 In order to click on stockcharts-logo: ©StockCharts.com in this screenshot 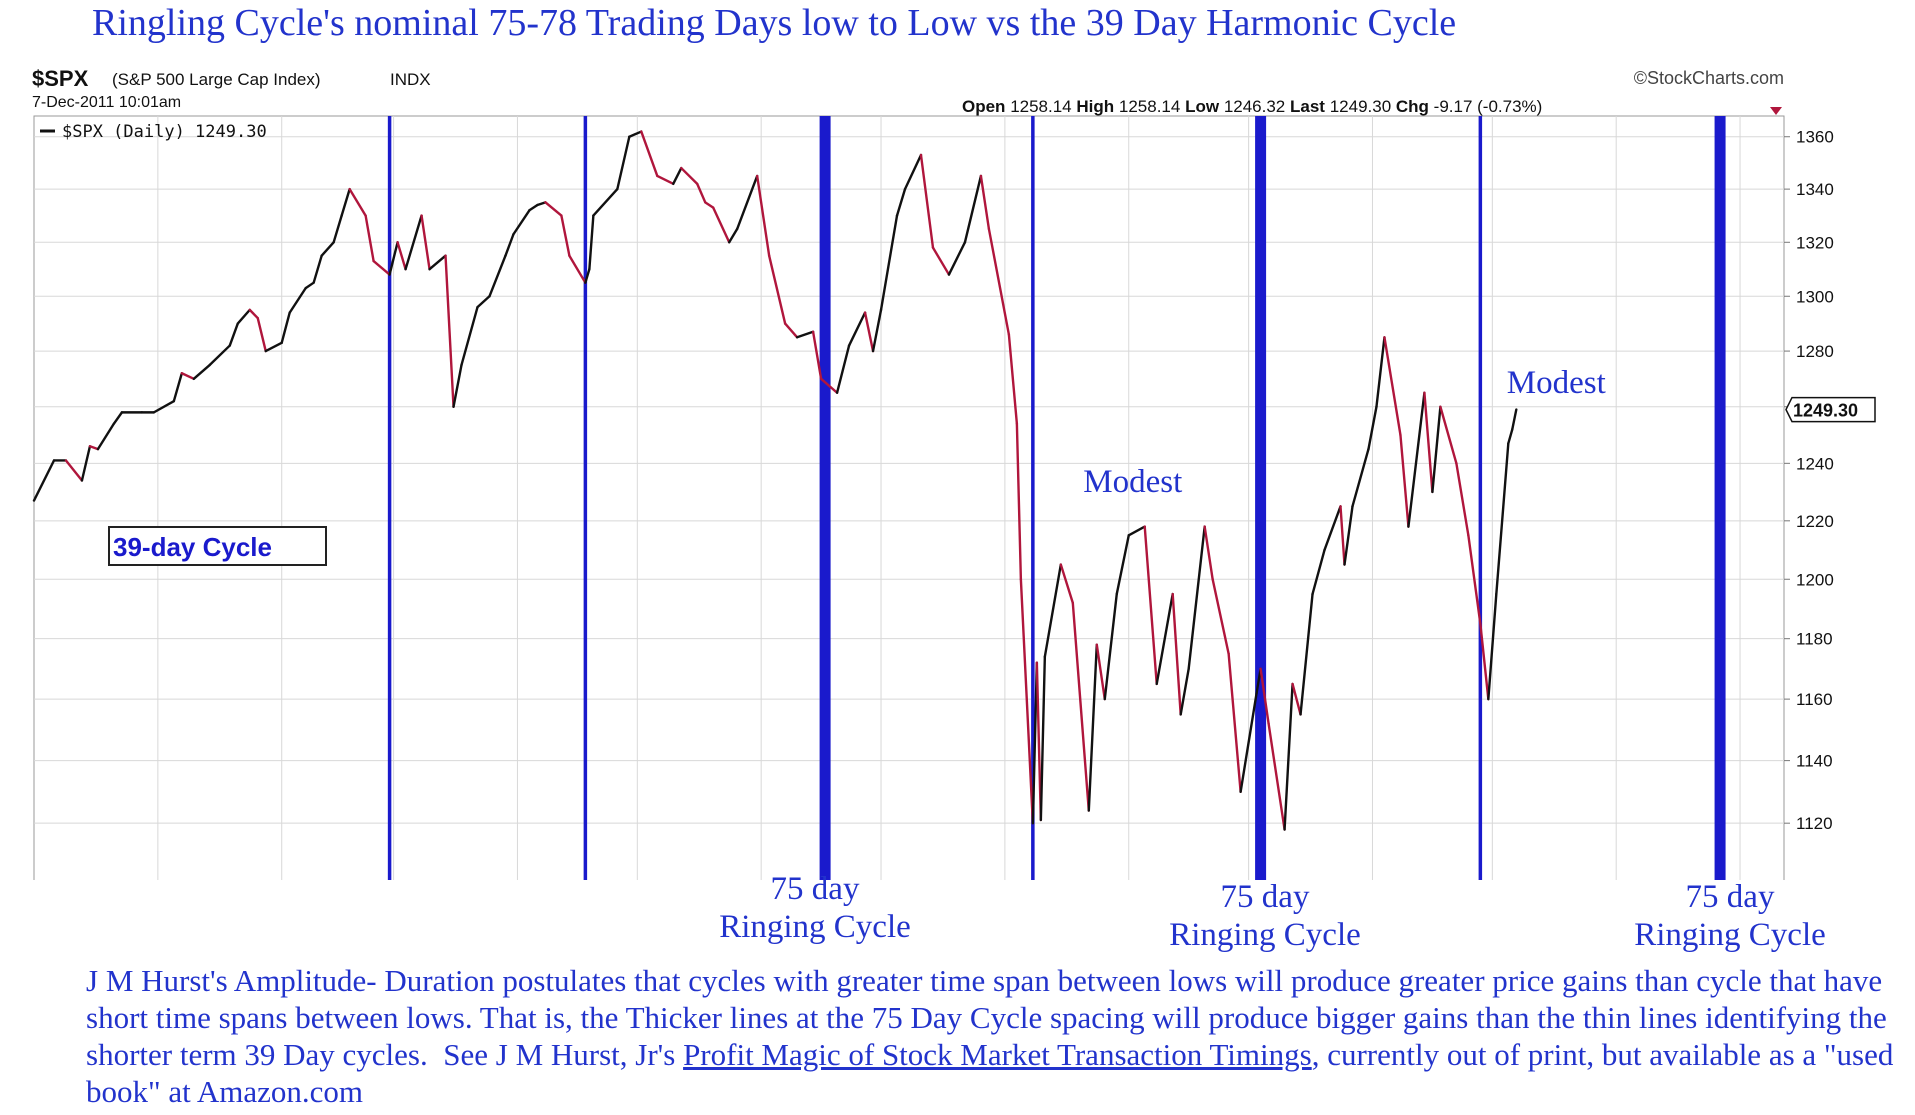, I will do `click(1709, 78)`.